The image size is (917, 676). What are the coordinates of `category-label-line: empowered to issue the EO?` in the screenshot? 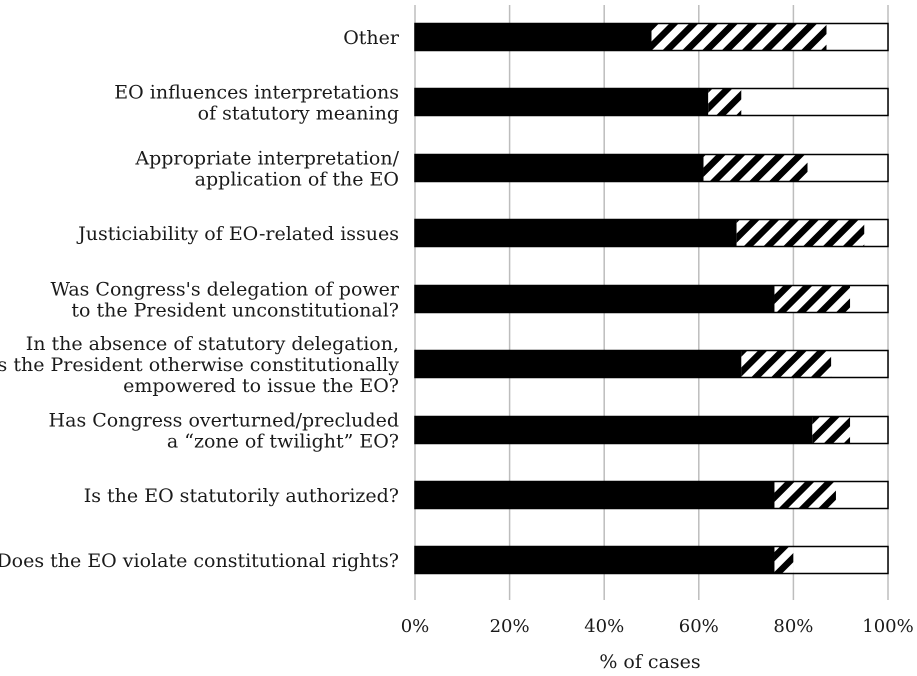 It's located at (261, 386).